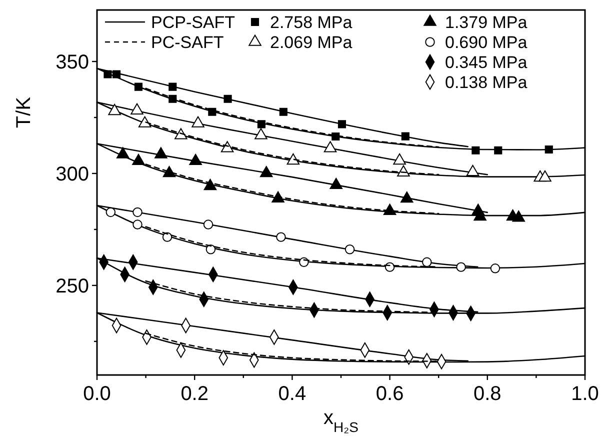 The height and width of the screenshot is (438, 608). Describe the element at coordinates (72, 63) in the screenshot. I see `y-tick-label: 350` at that location.